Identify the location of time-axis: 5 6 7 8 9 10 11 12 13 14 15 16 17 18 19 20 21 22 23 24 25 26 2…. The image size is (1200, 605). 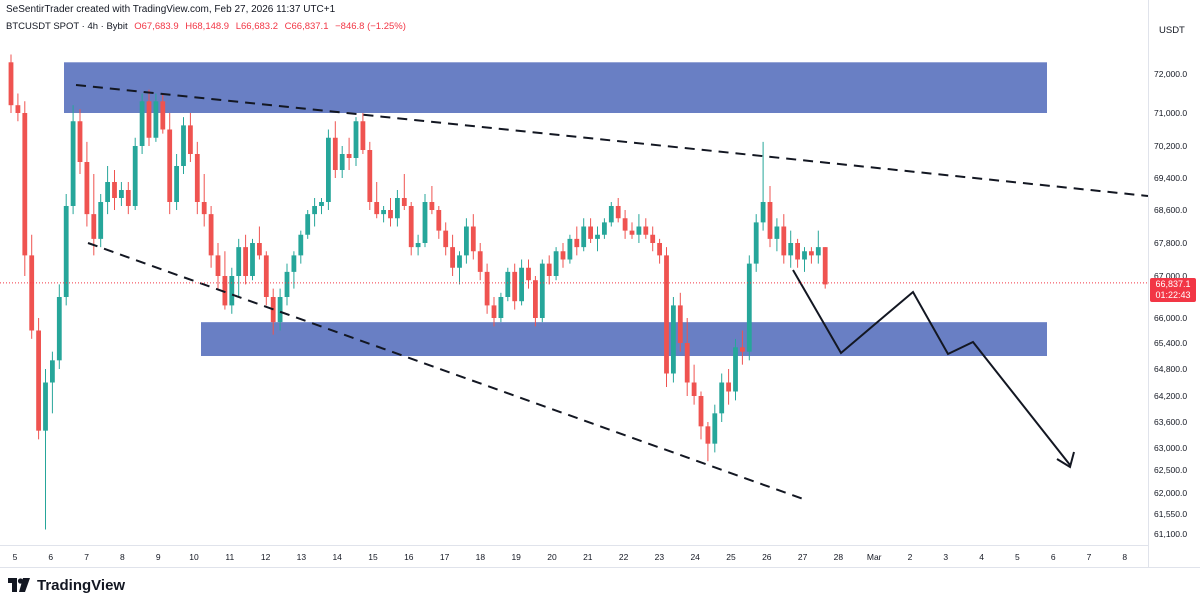
(570, 557).